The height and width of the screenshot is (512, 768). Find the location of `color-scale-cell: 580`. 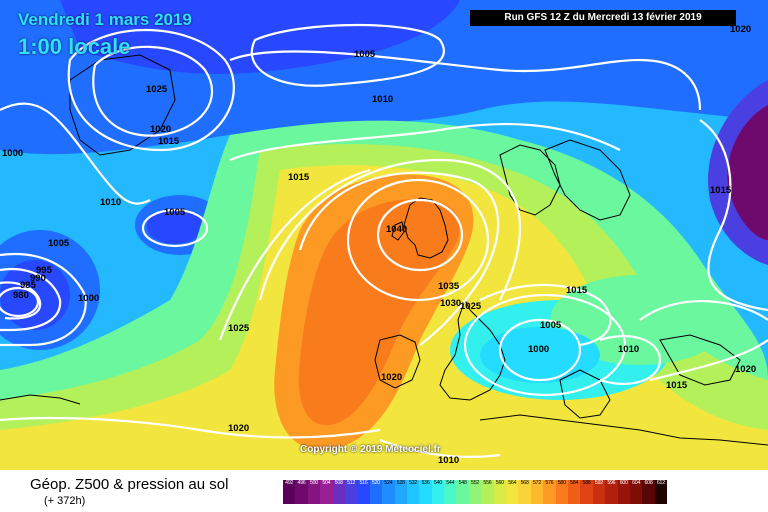

color-scale-cell: 580 is located at coordinates (561, 492).